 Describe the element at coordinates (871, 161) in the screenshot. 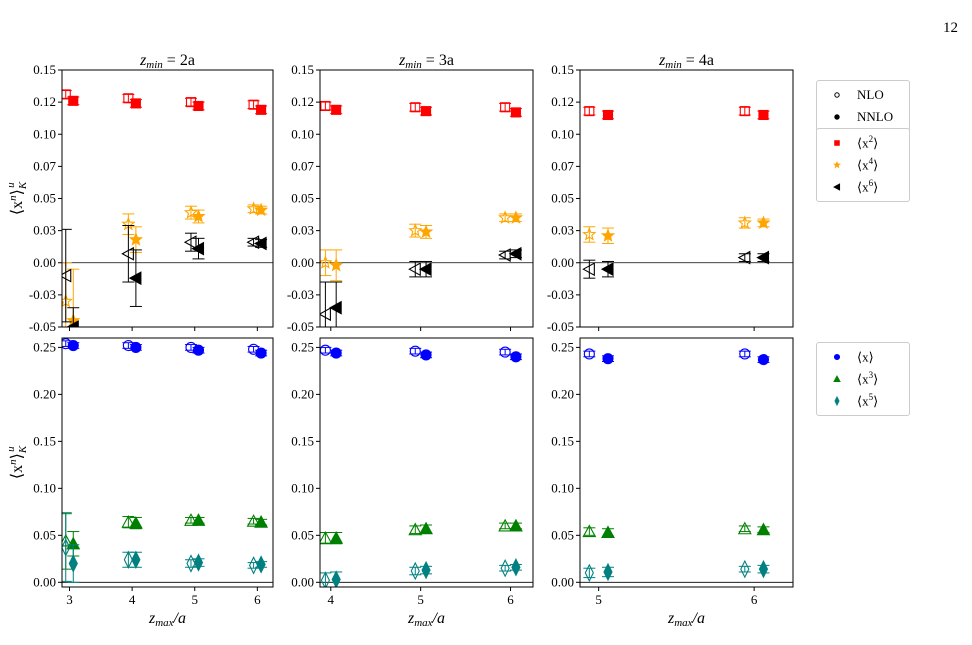

I see `legend-label-power: 4` at that location.